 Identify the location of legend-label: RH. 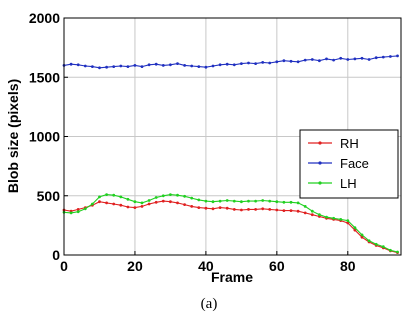
(349, 143).